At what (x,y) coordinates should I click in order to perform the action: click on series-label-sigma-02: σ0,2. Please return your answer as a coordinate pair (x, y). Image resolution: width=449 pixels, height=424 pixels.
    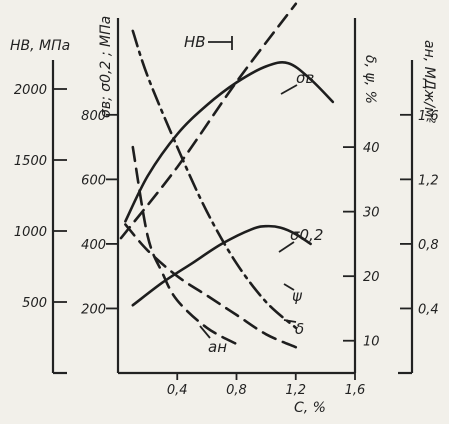
    Looking at the image, I should click on (306, 235).